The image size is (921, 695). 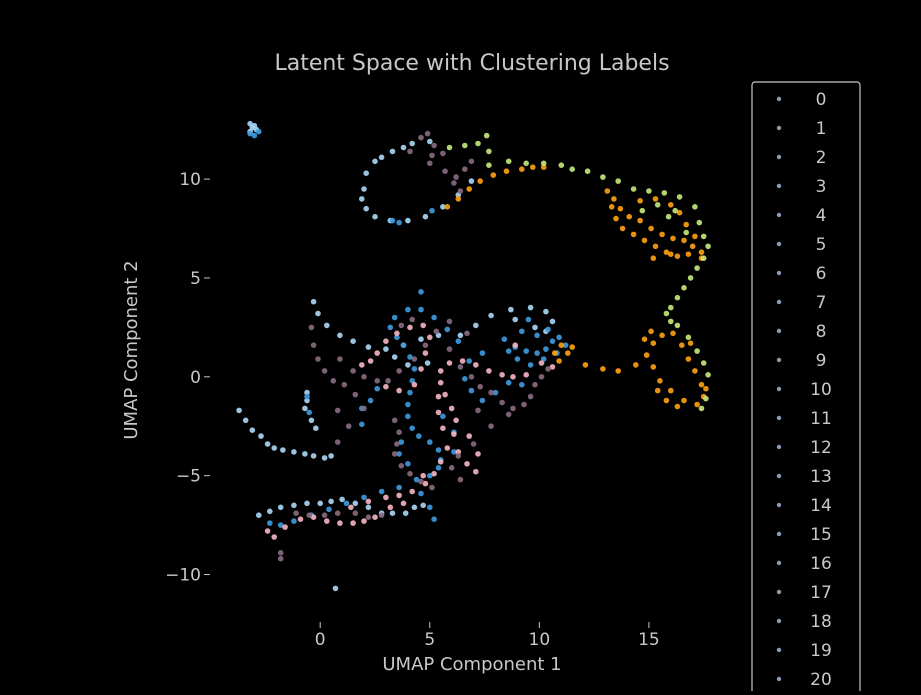 What do you see at coordinates (471, 63) in the screenshot?
I see `chart-title: Latent Space with Clustering Labels` at bounding box center [471, 63].